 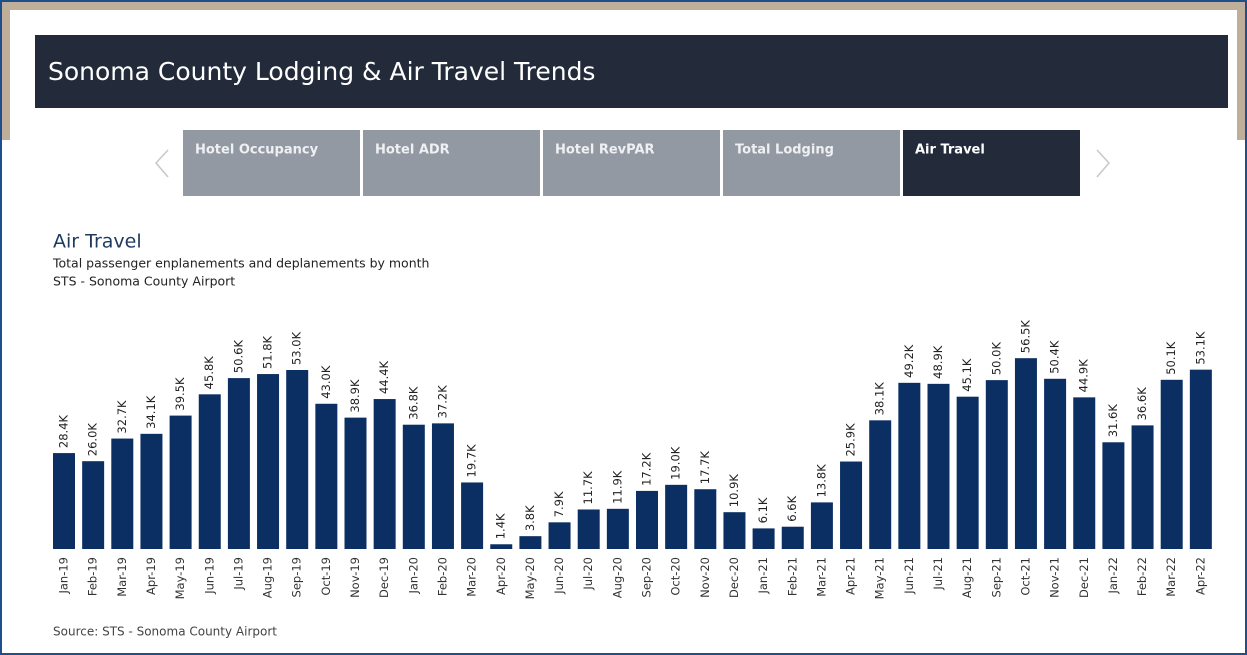 I want to click on data-label: 45.8K, so click(x=209, y=373).